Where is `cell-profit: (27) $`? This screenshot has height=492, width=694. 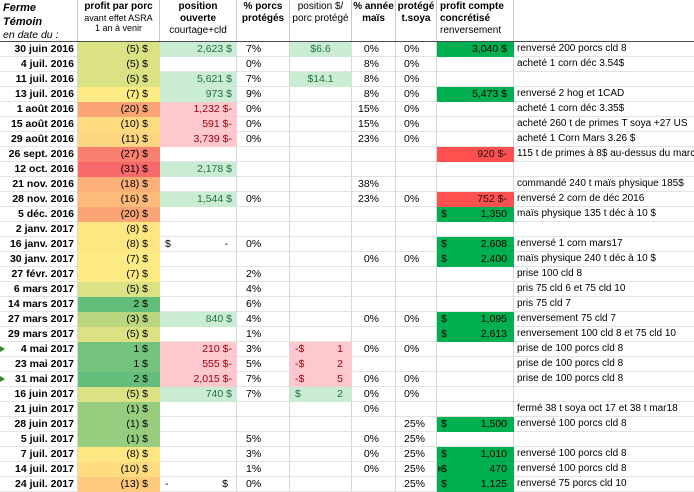
cell-profit: (27) $ is located at coordinates (119, 154).